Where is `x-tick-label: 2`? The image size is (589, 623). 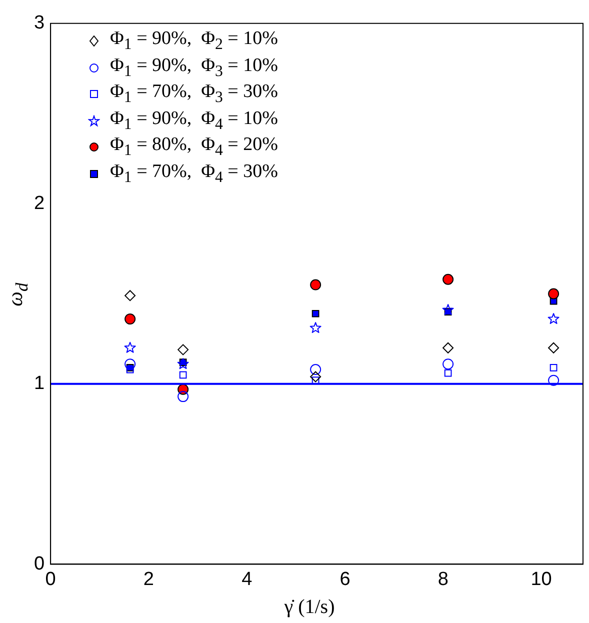
x-tick-label: 2 is located at coordinates (148, 579).